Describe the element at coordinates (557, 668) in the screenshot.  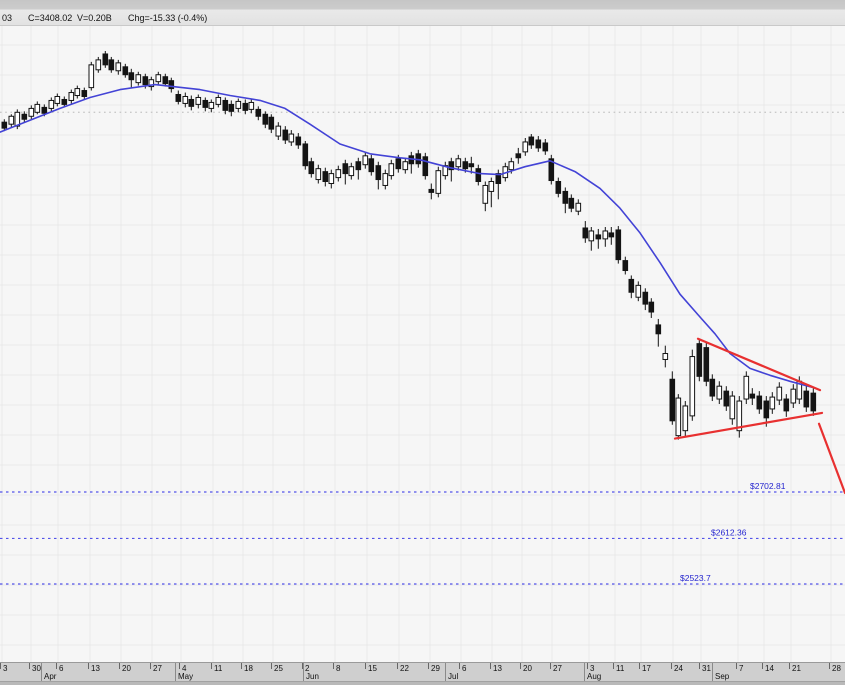
I see `week-tick-label: 27` at that location.